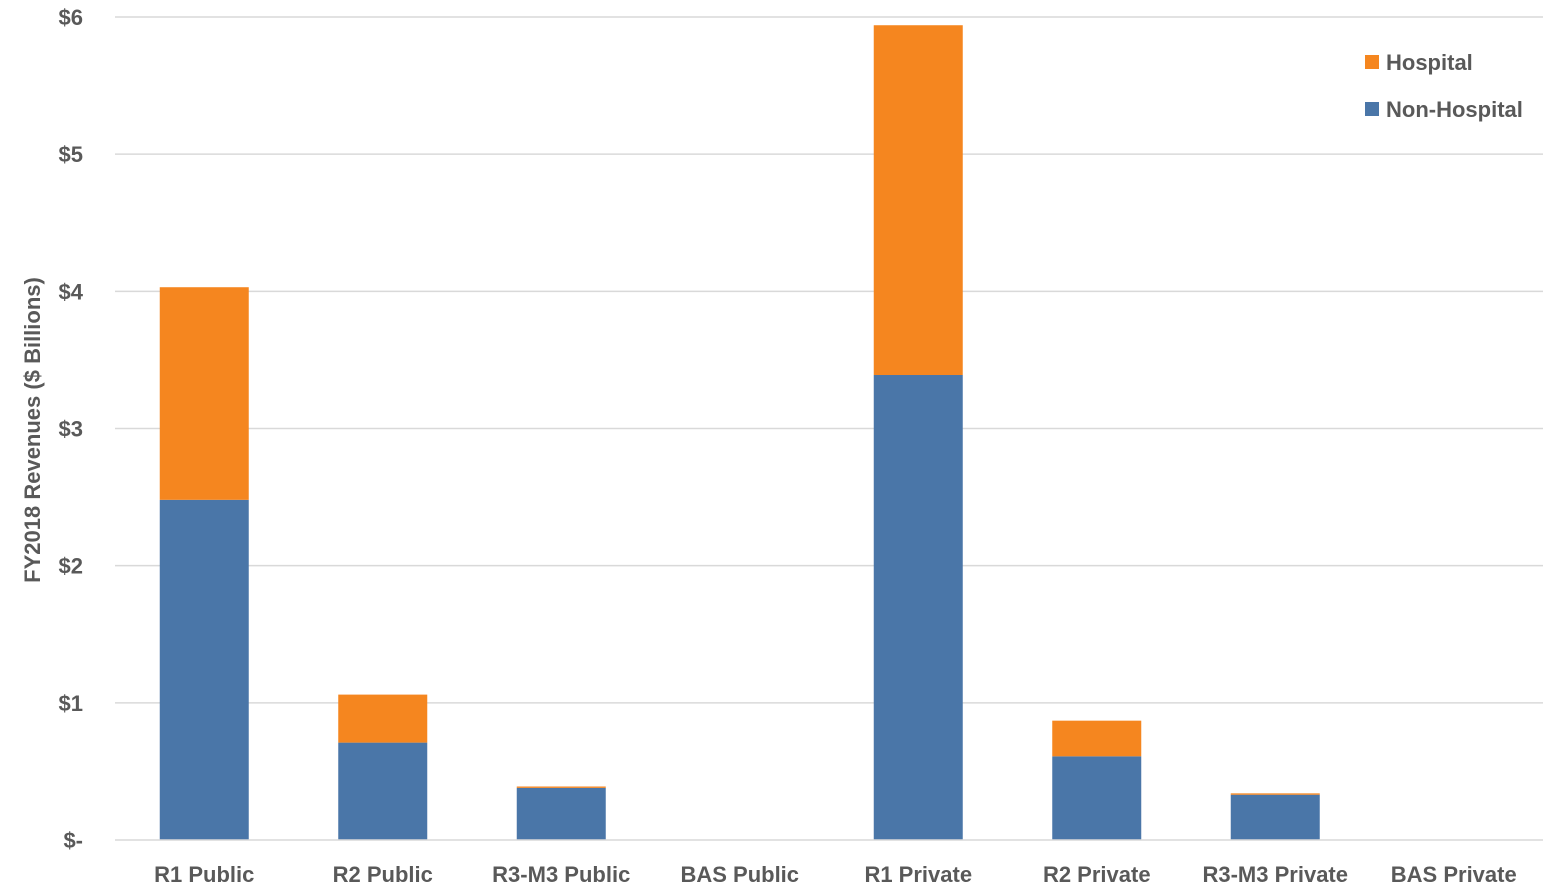  I want to click on y-tick-label: $-, so click(73, 840).